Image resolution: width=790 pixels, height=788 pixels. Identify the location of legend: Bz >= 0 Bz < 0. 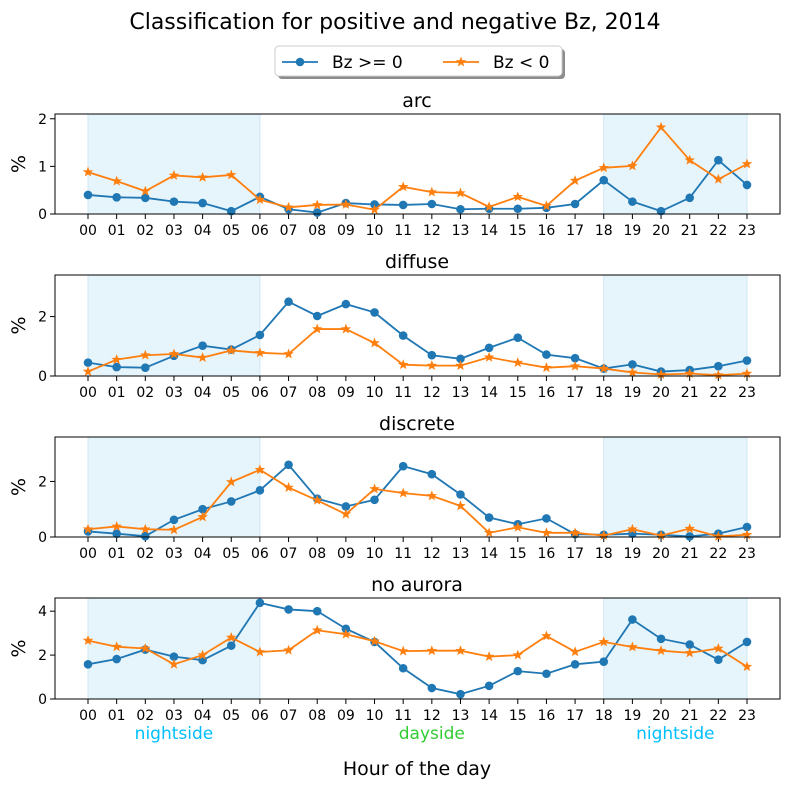
(419, 62).